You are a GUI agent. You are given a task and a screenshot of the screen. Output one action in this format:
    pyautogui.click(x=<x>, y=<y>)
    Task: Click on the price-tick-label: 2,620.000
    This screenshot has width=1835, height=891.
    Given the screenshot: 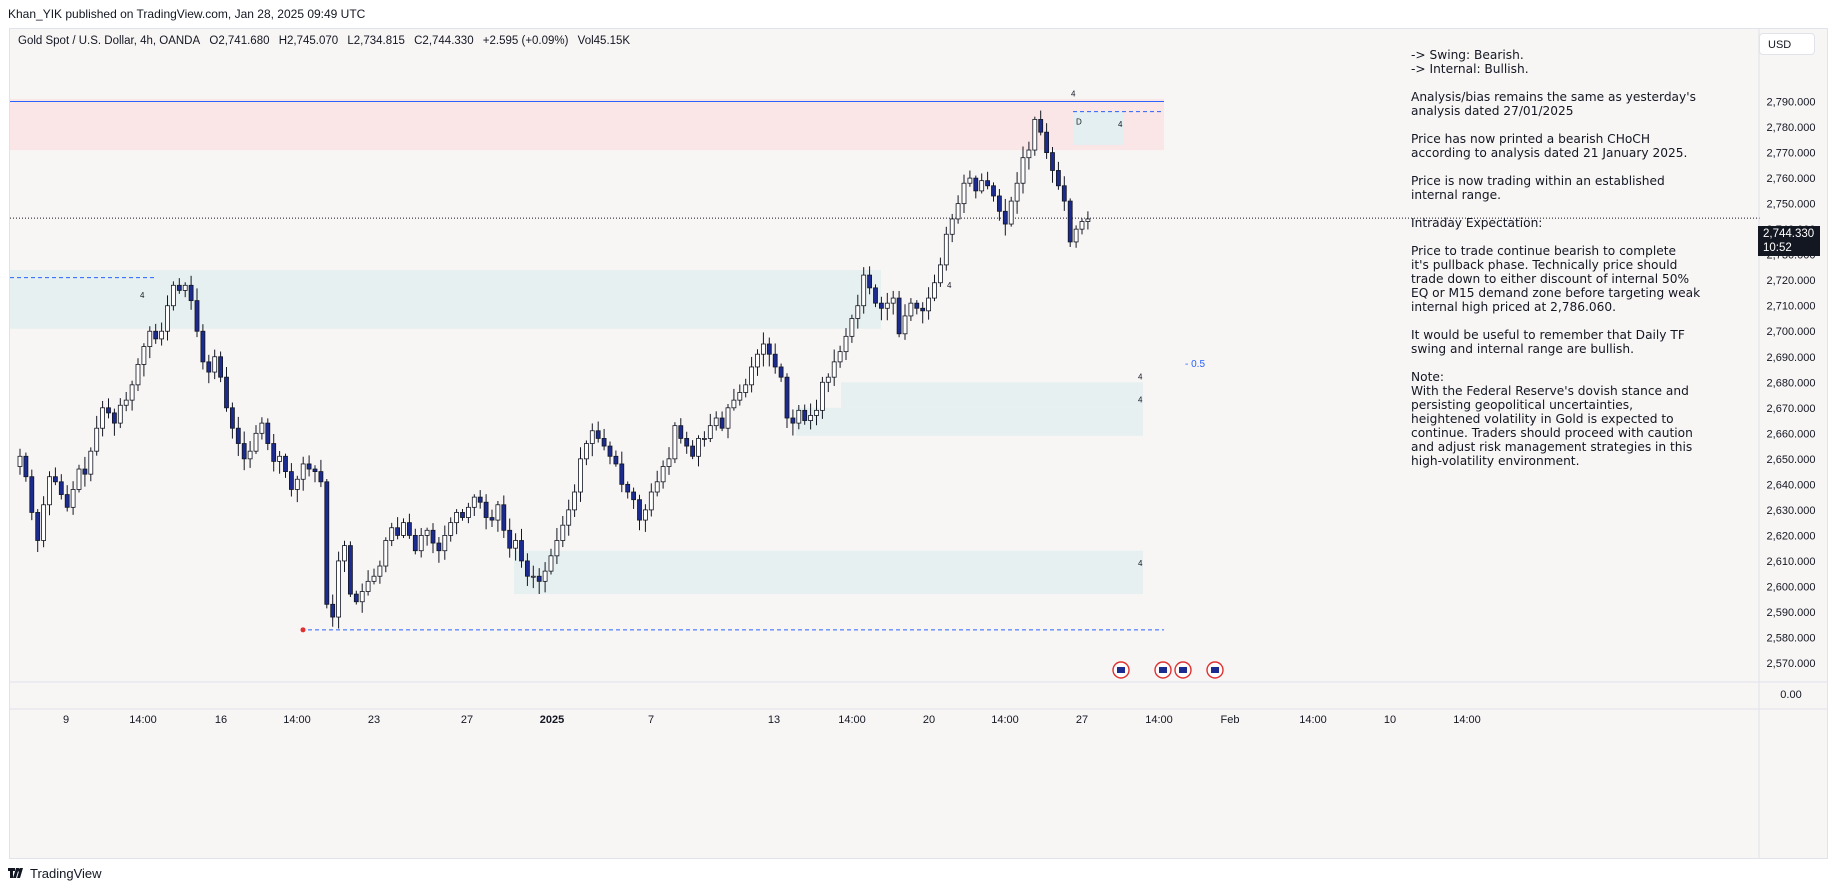 What is the action you would take?
    pyautogui.click(x=1791, y=536)
    